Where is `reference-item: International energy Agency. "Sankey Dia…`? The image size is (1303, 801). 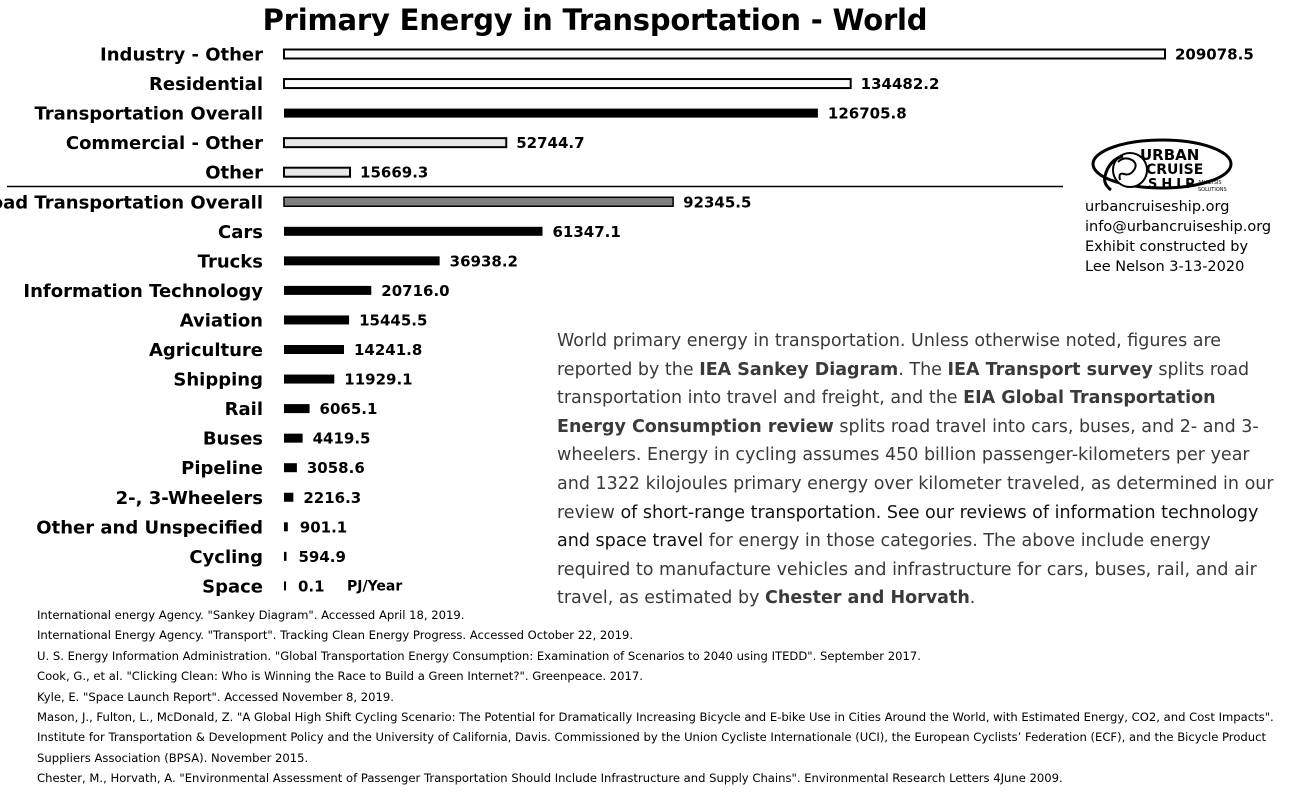 reference-item: International energy Agency. "Sankey Dia… is located at coordinates (251, 615).